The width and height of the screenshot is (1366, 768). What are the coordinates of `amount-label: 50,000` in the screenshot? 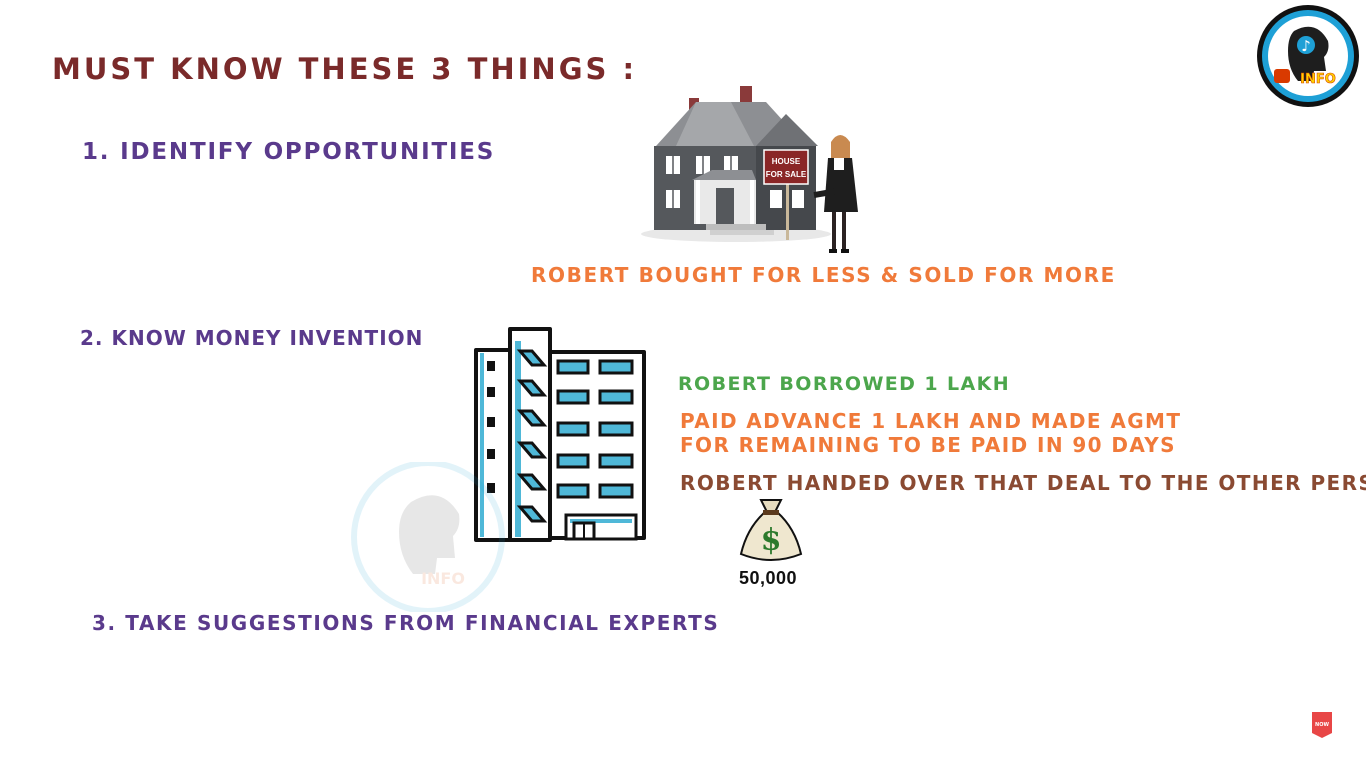 It's located at (768, 578).